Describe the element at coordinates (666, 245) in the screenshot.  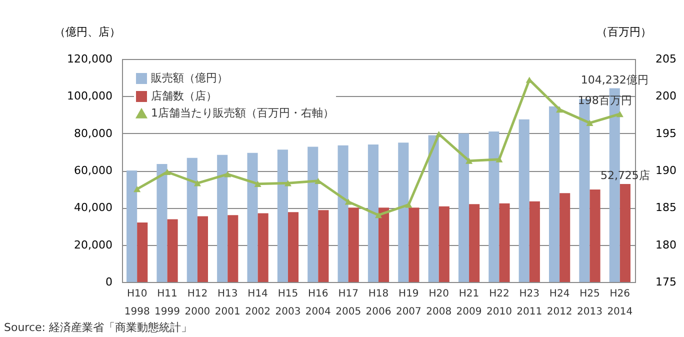
I see `y2-tick-label: 180` at that location.